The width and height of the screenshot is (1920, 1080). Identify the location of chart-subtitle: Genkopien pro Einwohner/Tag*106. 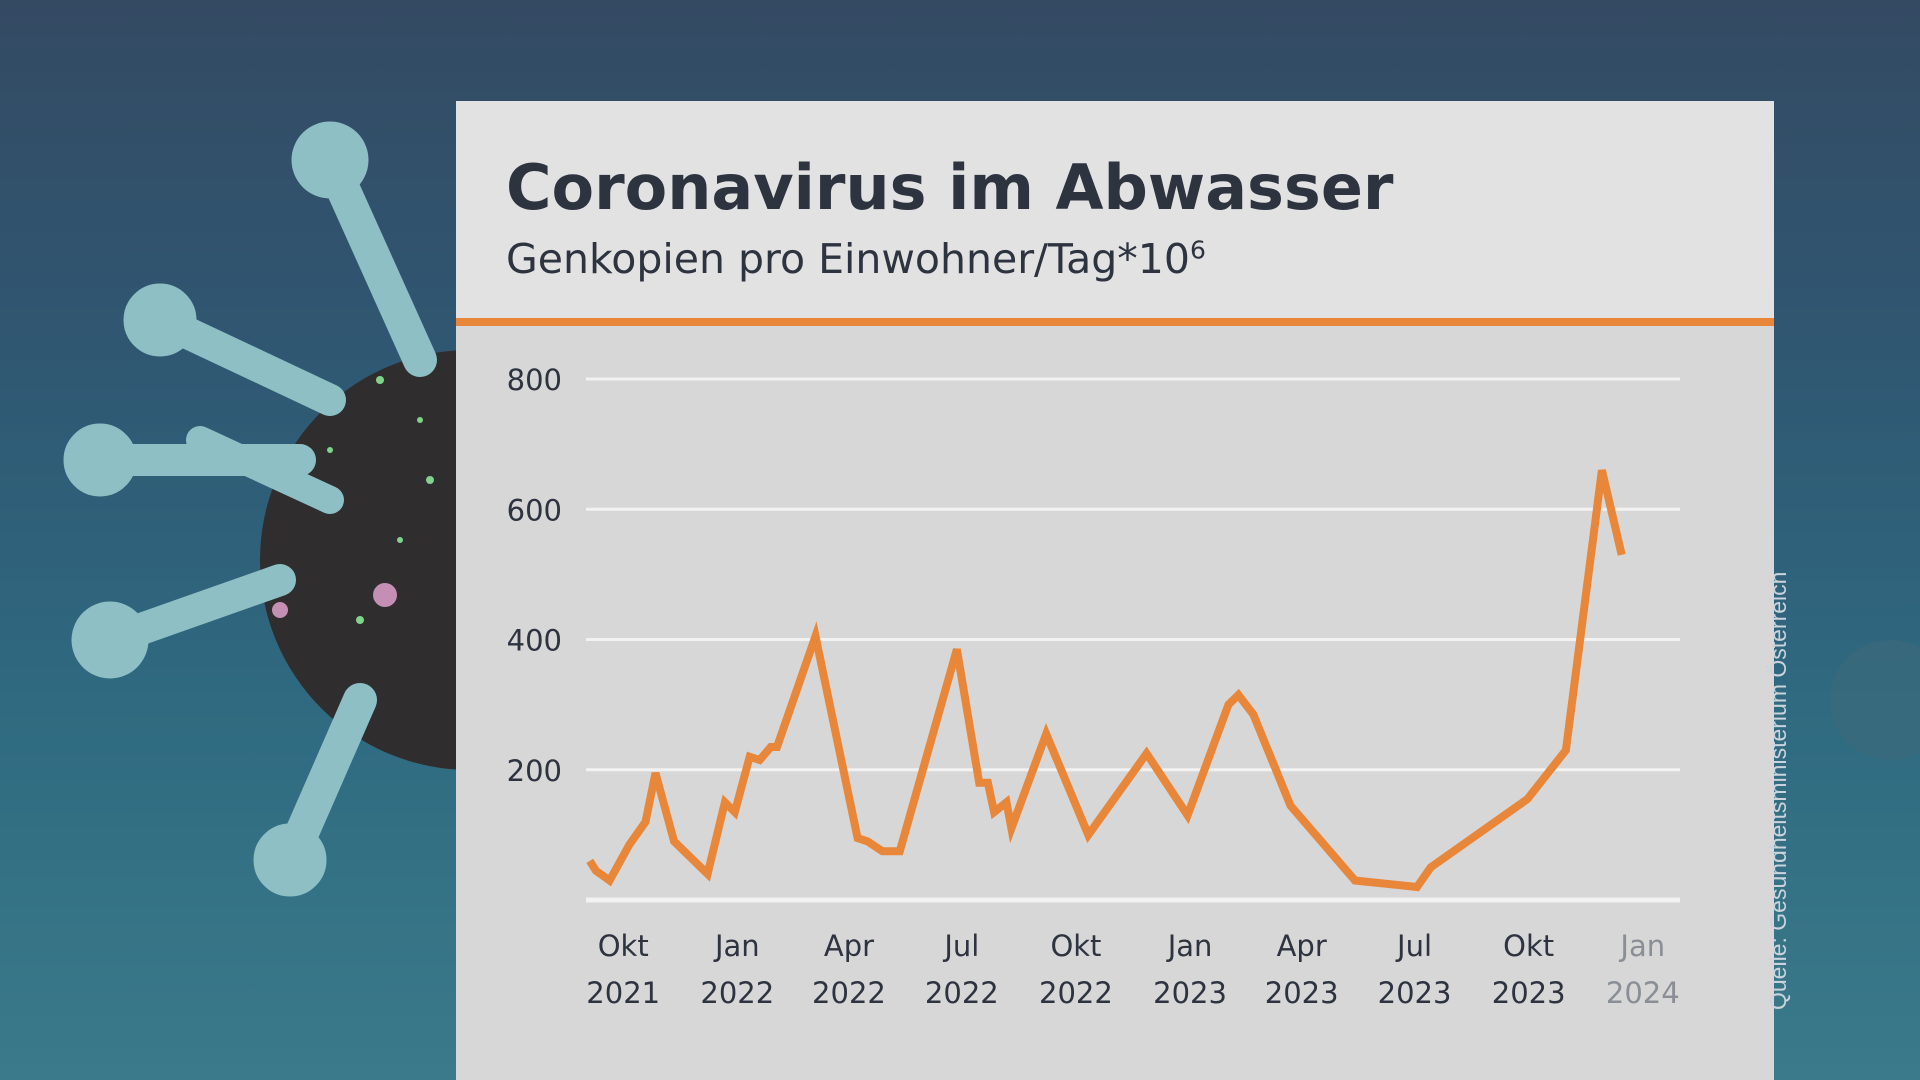
(856, 259).